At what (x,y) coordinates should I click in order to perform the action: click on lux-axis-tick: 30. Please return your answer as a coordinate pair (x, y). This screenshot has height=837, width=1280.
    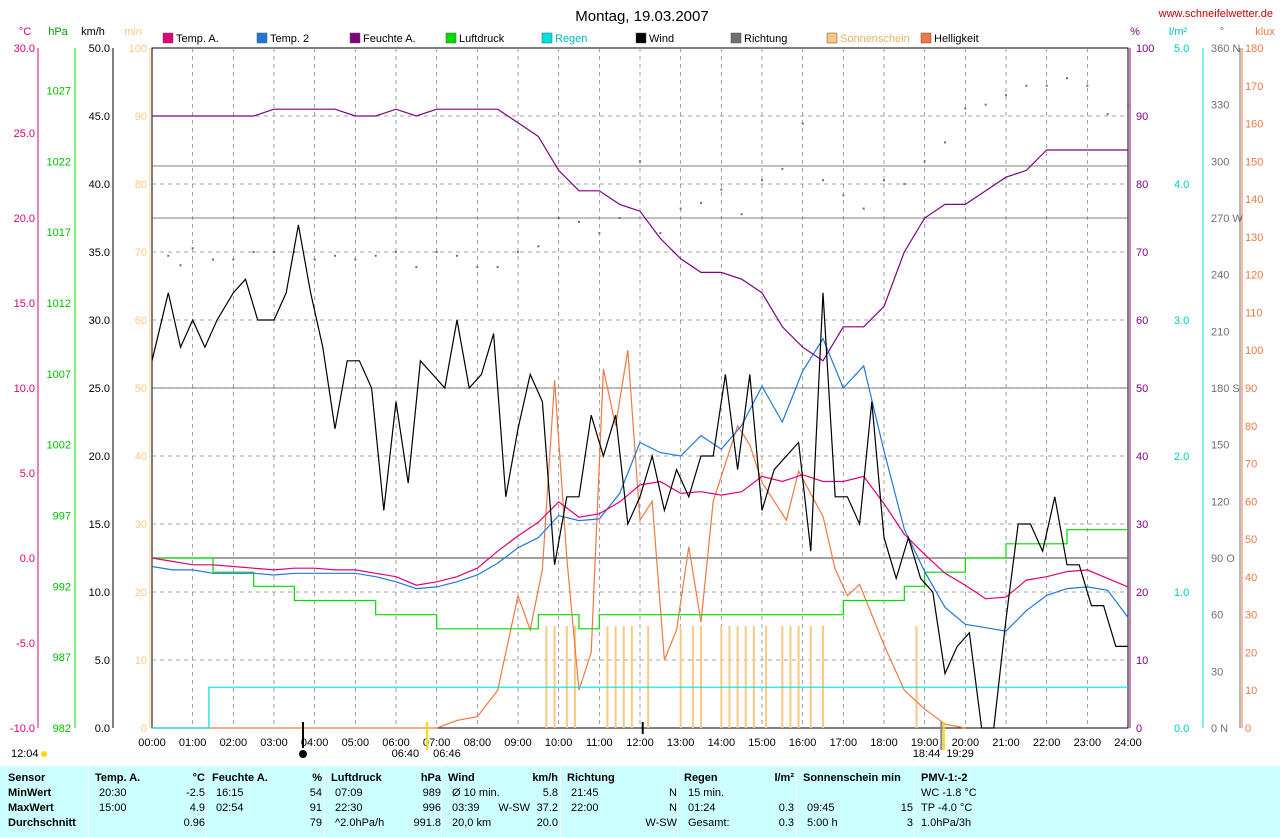
    Looking at the image, I should click on (1251, 616).